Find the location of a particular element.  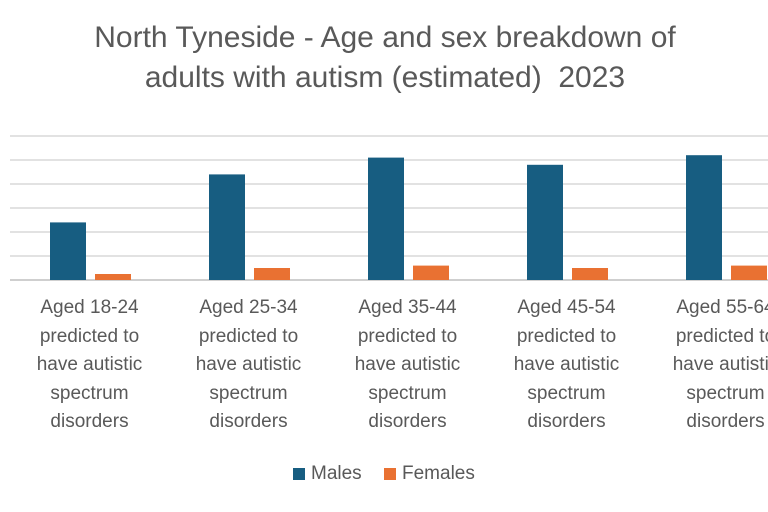

legend-label: Males is located at coordinates (336, 473).